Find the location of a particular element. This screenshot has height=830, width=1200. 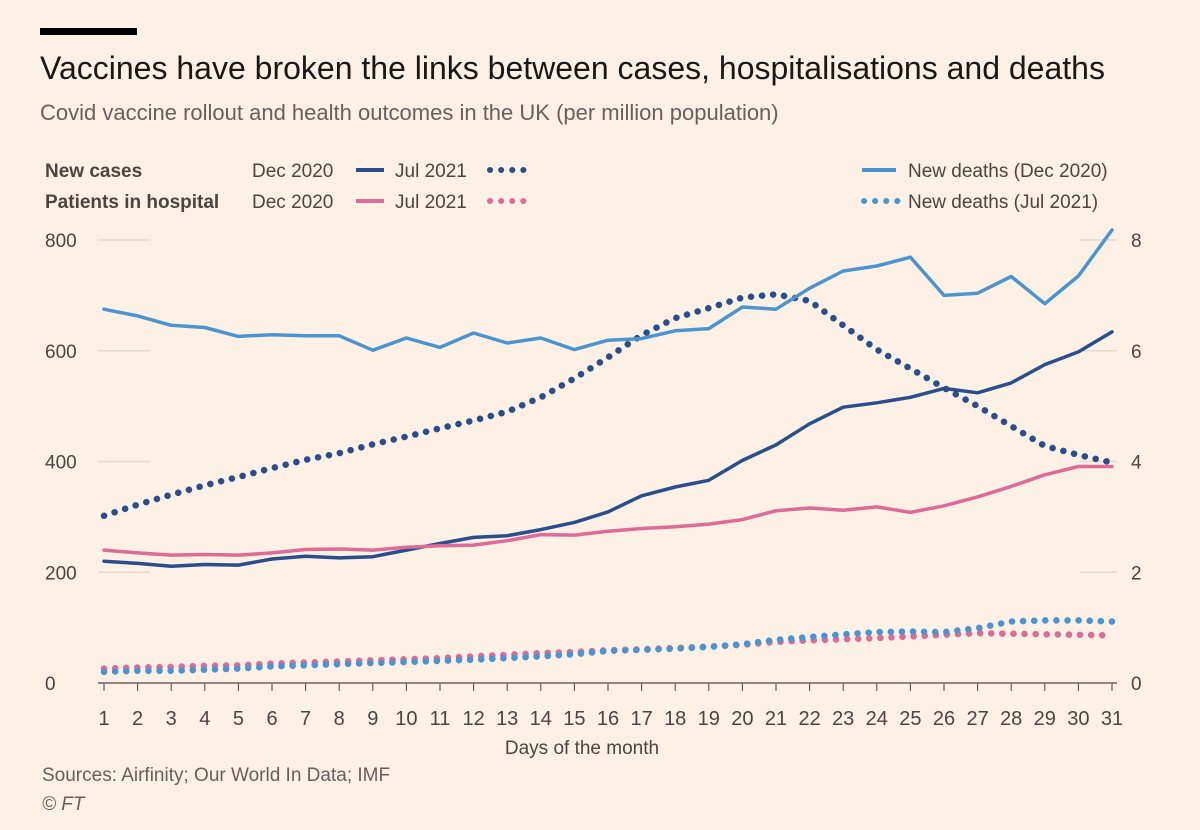

x-tick-label: 8 is located at coordinates (339, 719).